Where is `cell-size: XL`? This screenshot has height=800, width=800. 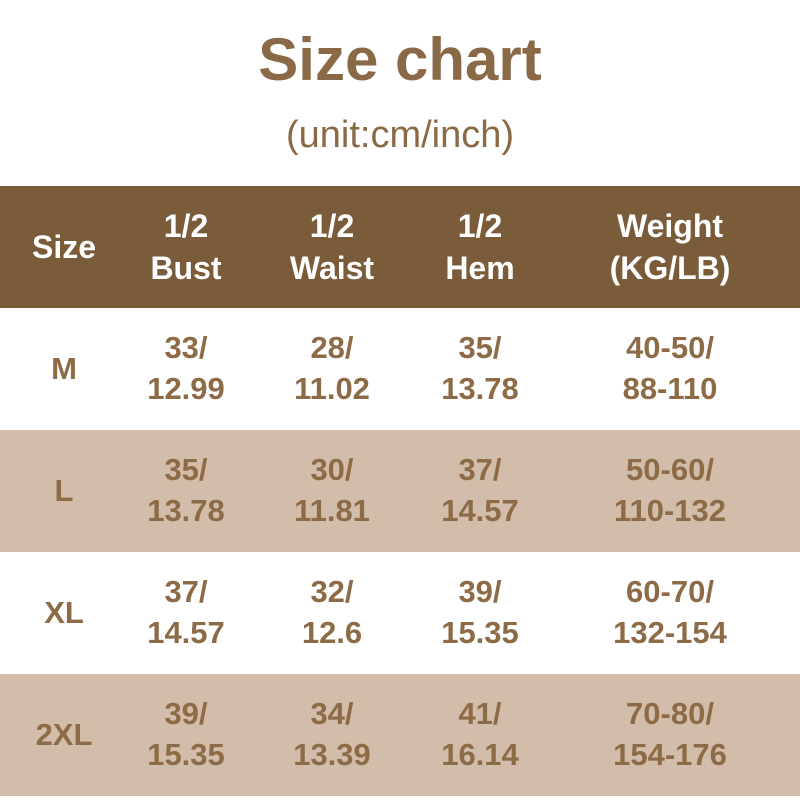 cell-size: XL is located at coordinates (64, 612).